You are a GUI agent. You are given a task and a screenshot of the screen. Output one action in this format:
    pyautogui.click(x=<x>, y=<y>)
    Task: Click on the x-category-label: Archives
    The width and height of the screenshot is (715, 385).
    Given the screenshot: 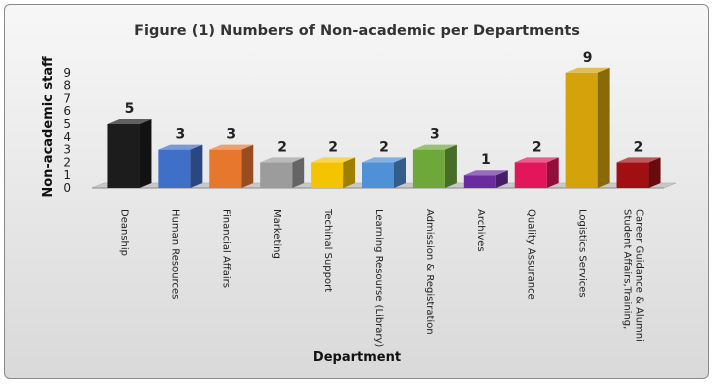 What is the action you would take?
    pyautogui.click(x=480, y=230)
    